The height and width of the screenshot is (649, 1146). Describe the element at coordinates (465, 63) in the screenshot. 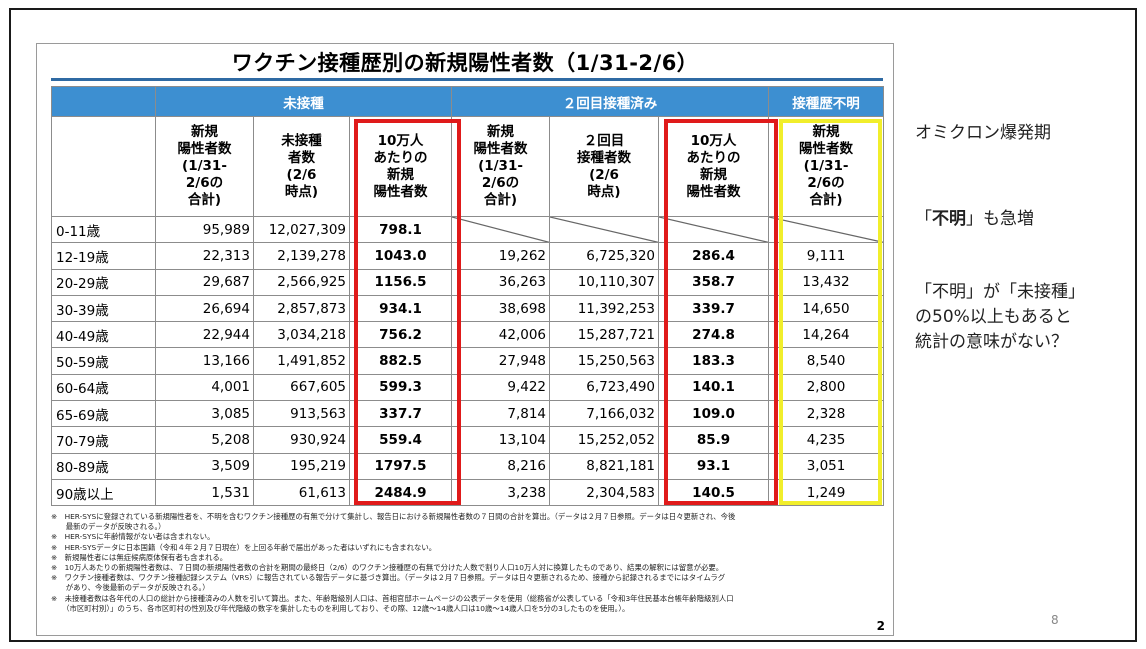

I see `document-title: ワクチン接種歴別の新規陽性者数（1/31-2/6）` at that location.